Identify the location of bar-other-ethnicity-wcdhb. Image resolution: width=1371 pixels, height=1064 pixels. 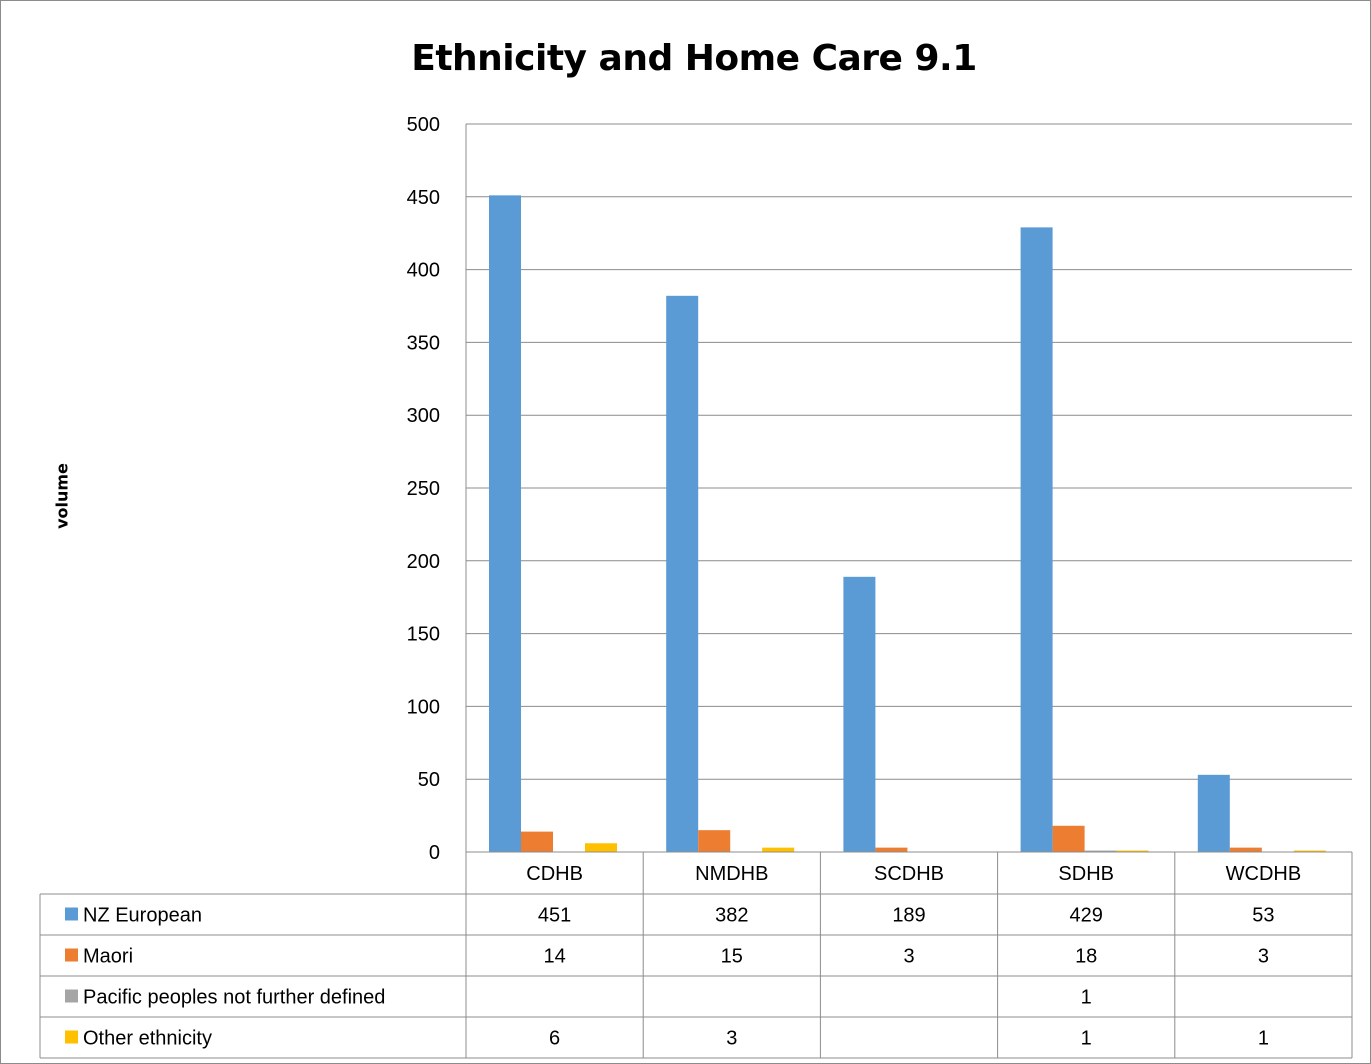
(1309, 851).